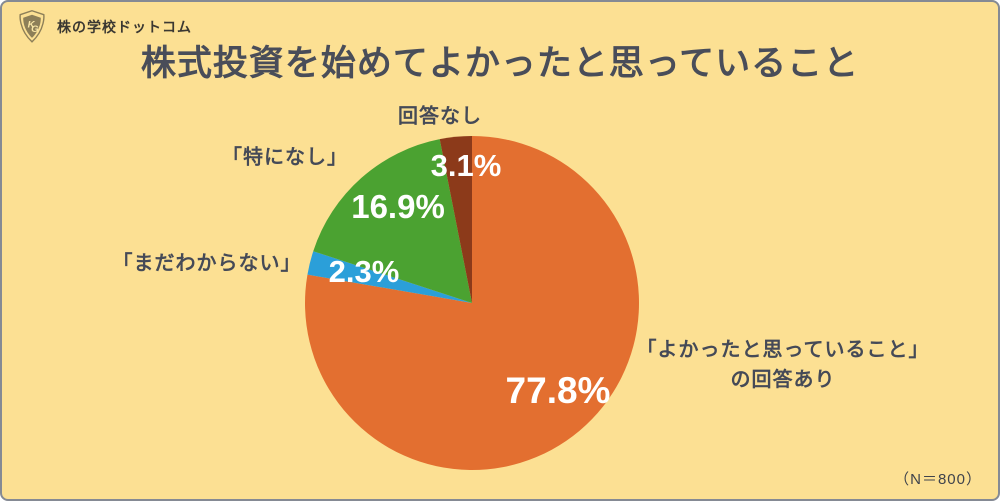 The height and width of the screenshot is (501, 1000). What do you see at coordinates (783, 380) in the screenshot?
I see `slice-label-main-answer-line2: の回答あり` at bounding box center [783, 380].